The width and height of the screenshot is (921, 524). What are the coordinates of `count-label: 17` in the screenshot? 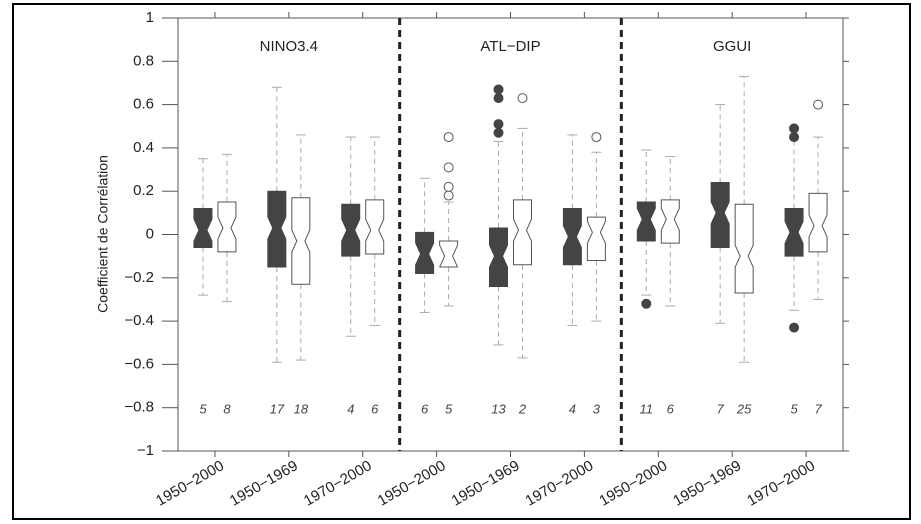 It's located at (277, 408).